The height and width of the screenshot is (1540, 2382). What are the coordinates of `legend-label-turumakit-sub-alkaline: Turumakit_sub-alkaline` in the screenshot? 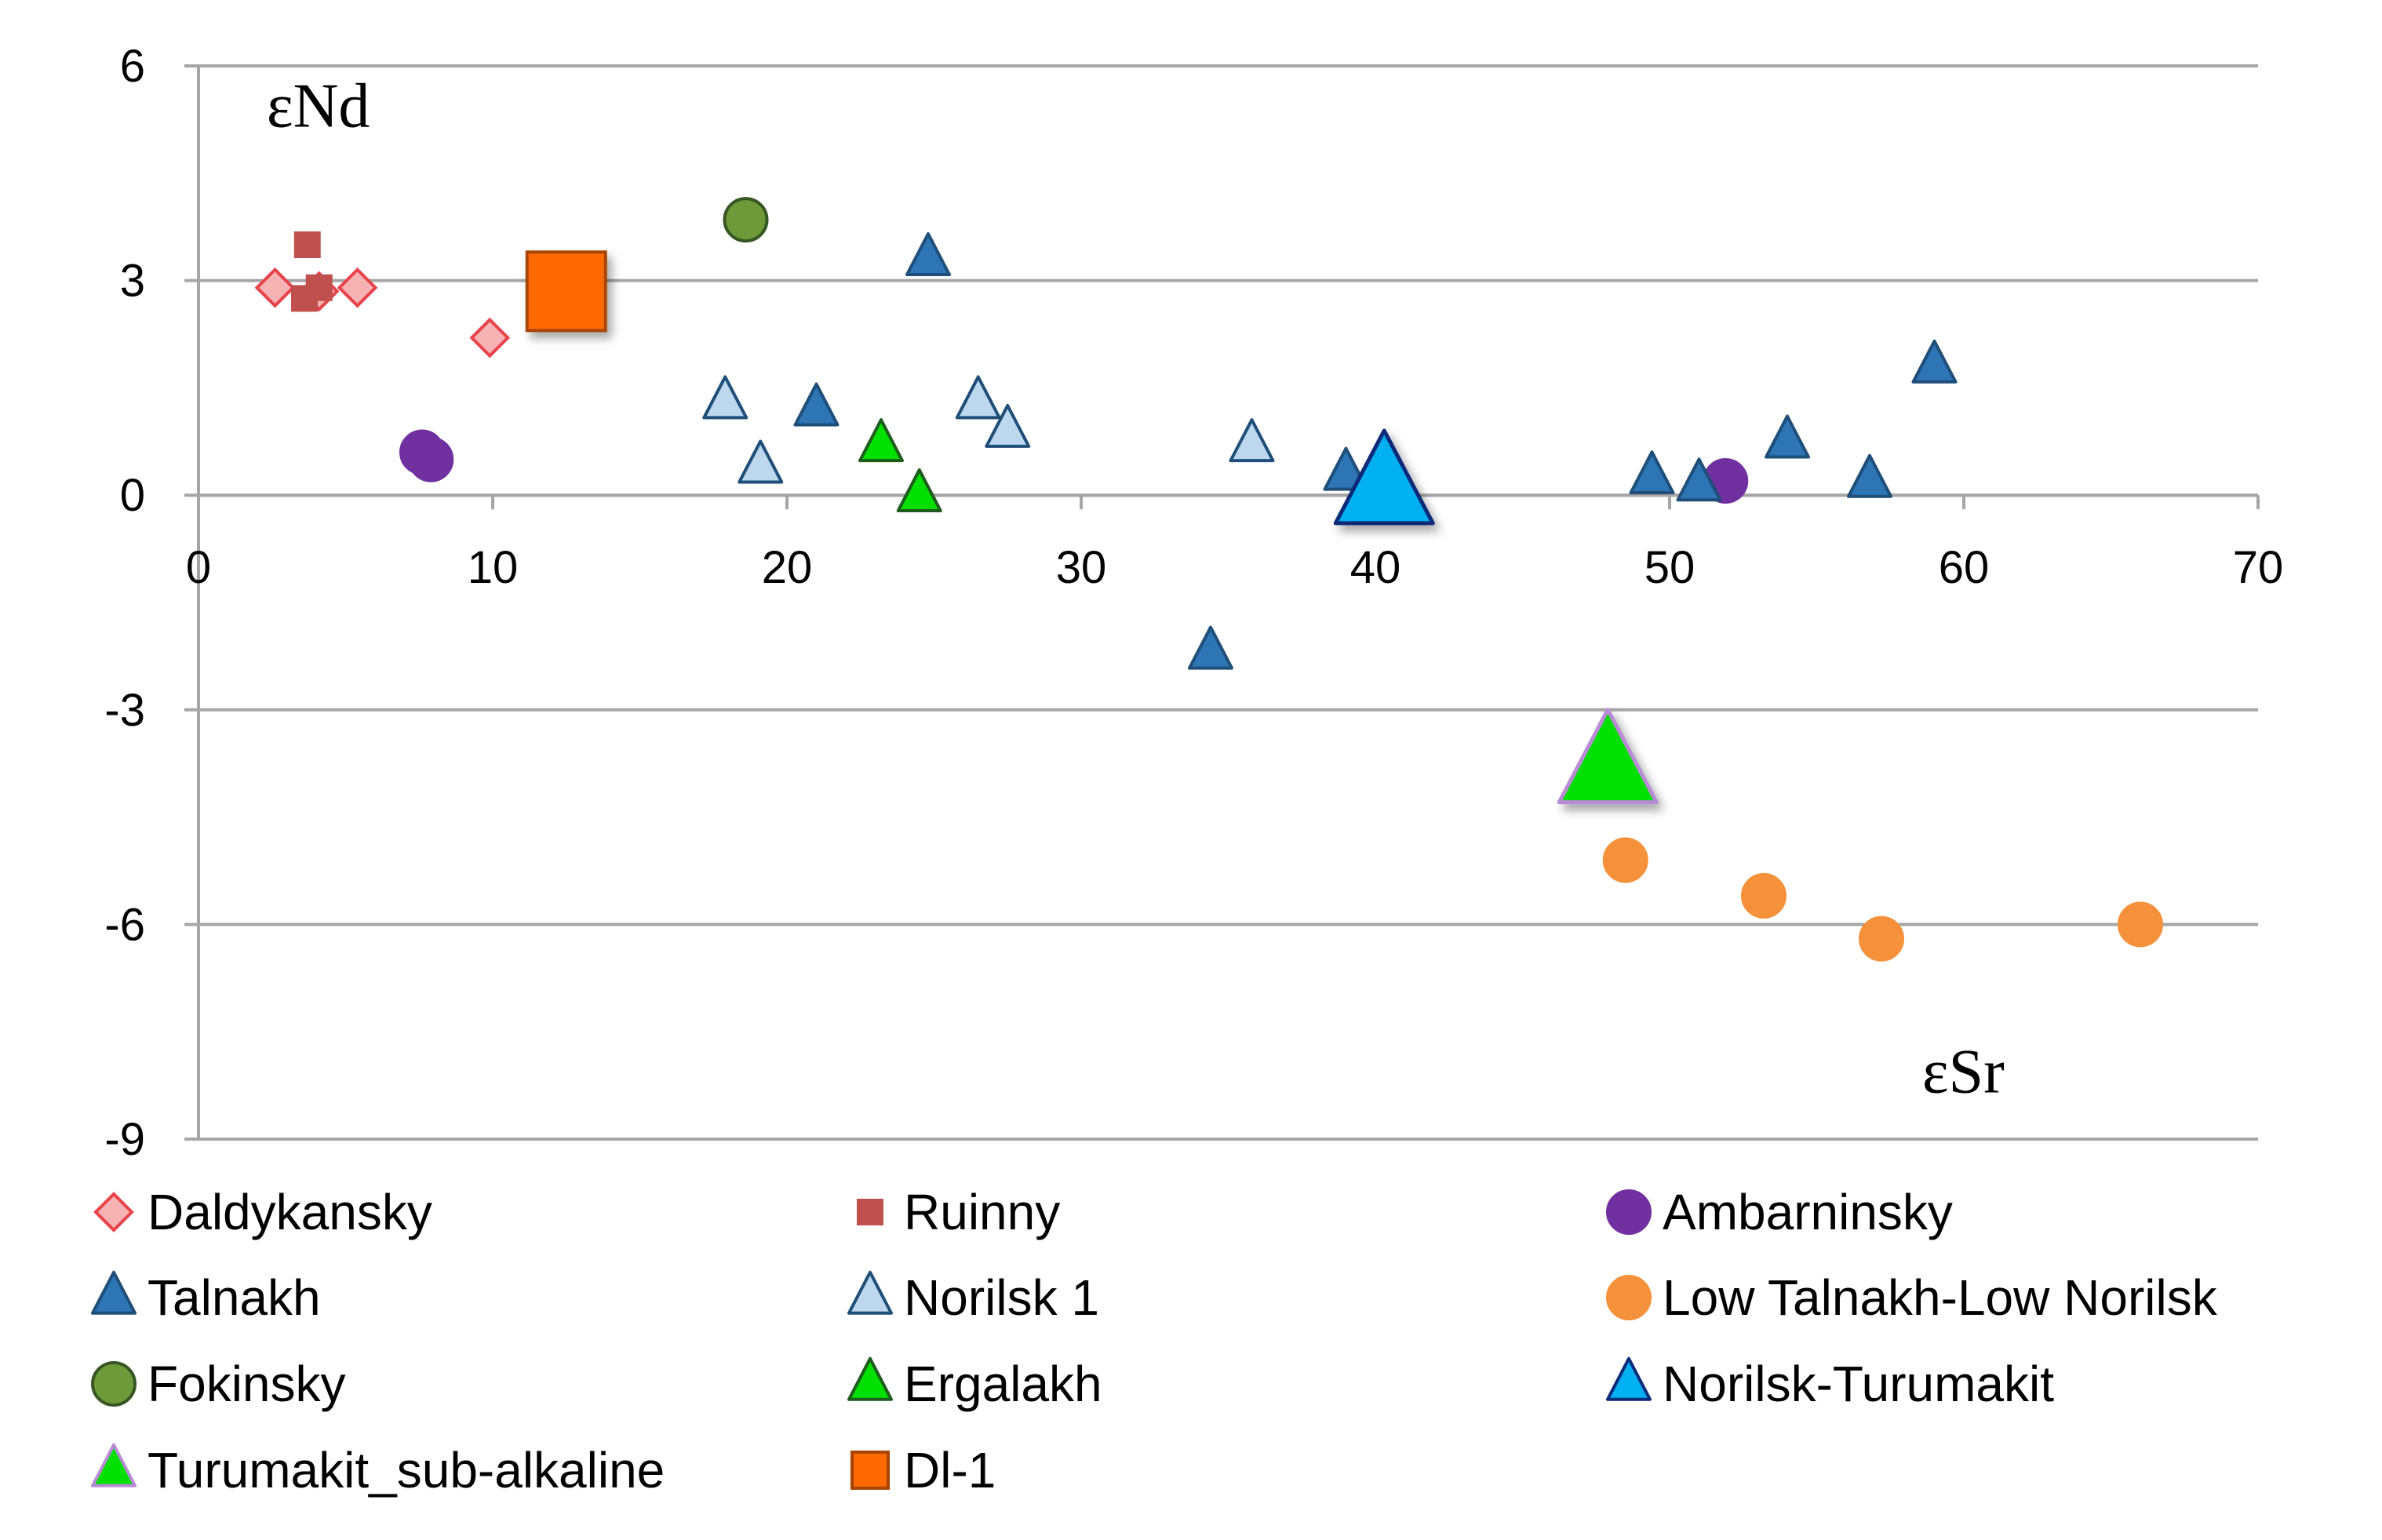 It's located at (406, 1470).